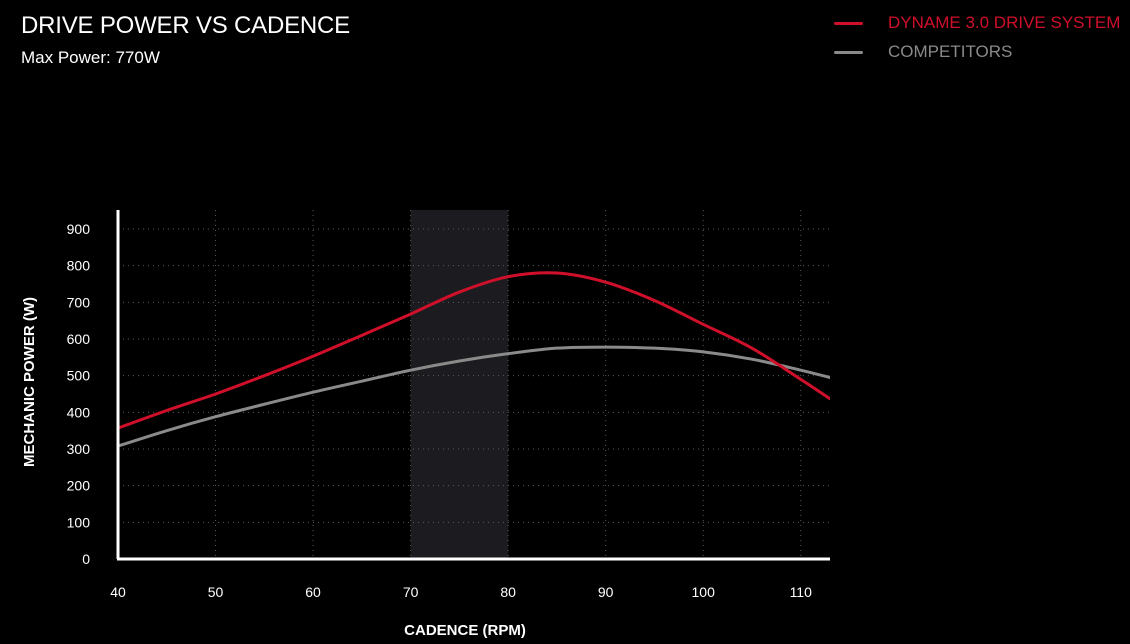 This screenshot has width=1130, height=644. Describe the element at coordinates (79, 339) in the screenshot. I see `y-tick-label-600: 600` at that location.